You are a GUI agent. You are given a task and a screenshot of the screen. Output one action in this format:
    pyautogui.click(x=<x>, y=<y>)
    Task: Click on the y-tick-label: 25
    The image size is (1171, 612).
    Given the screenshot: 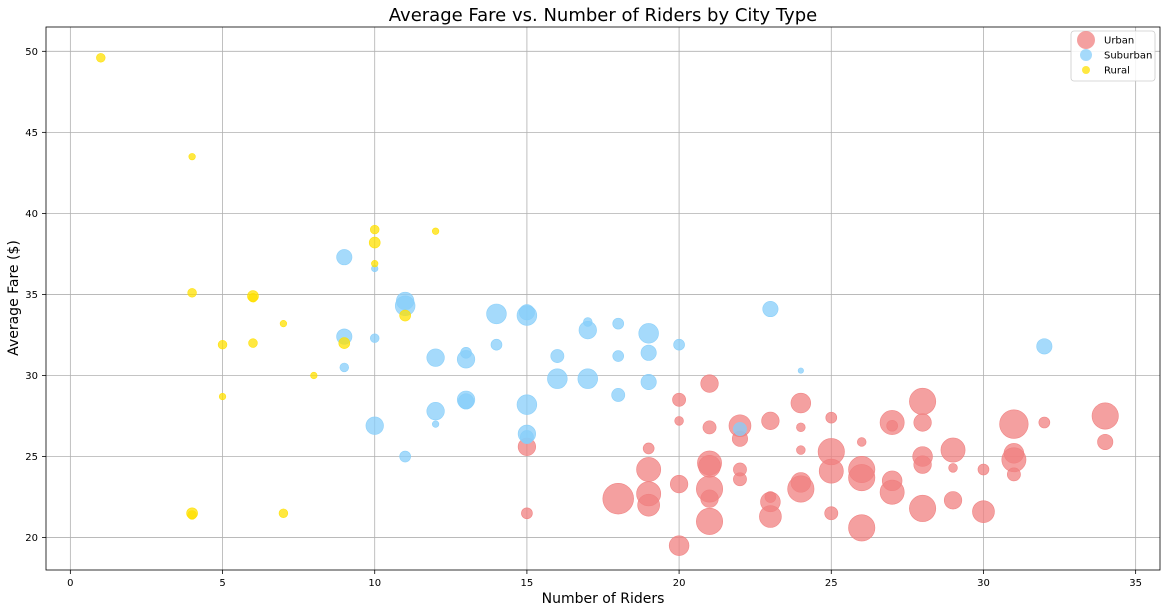 What is the action you would take?
    pyautogui.click(x=31, y=457)
    